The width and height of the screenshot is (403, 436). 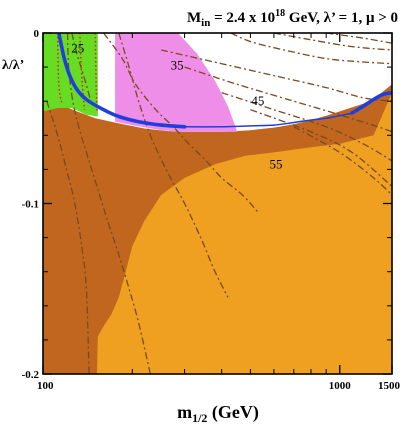 I want to click on contour-label-55: 55, so click(x=276, y=163).